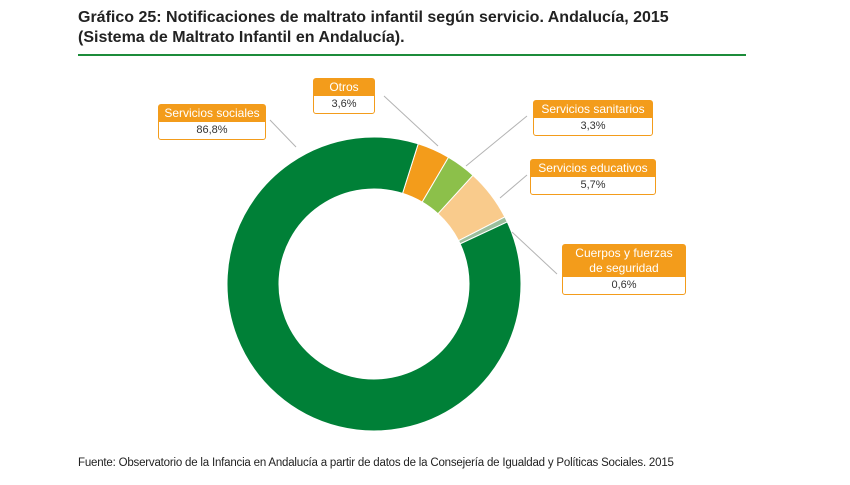  I want to click on slice-label-value: 0,6%, so click(624, 285).